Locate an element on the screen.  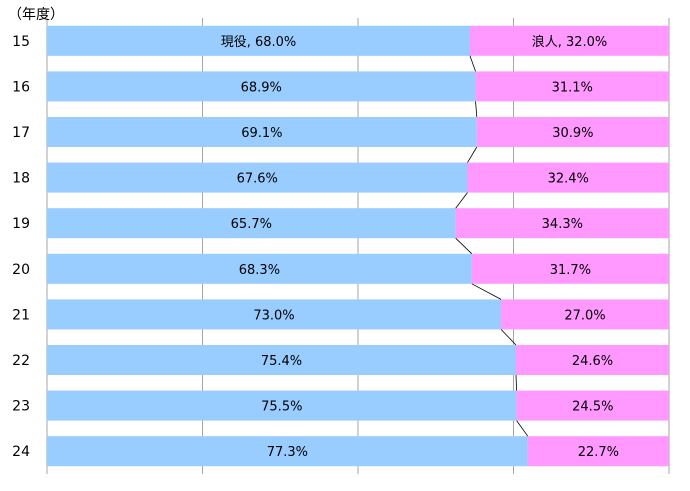
data-label-ronin-23: 24.5% is located at coordinates (592, 407).